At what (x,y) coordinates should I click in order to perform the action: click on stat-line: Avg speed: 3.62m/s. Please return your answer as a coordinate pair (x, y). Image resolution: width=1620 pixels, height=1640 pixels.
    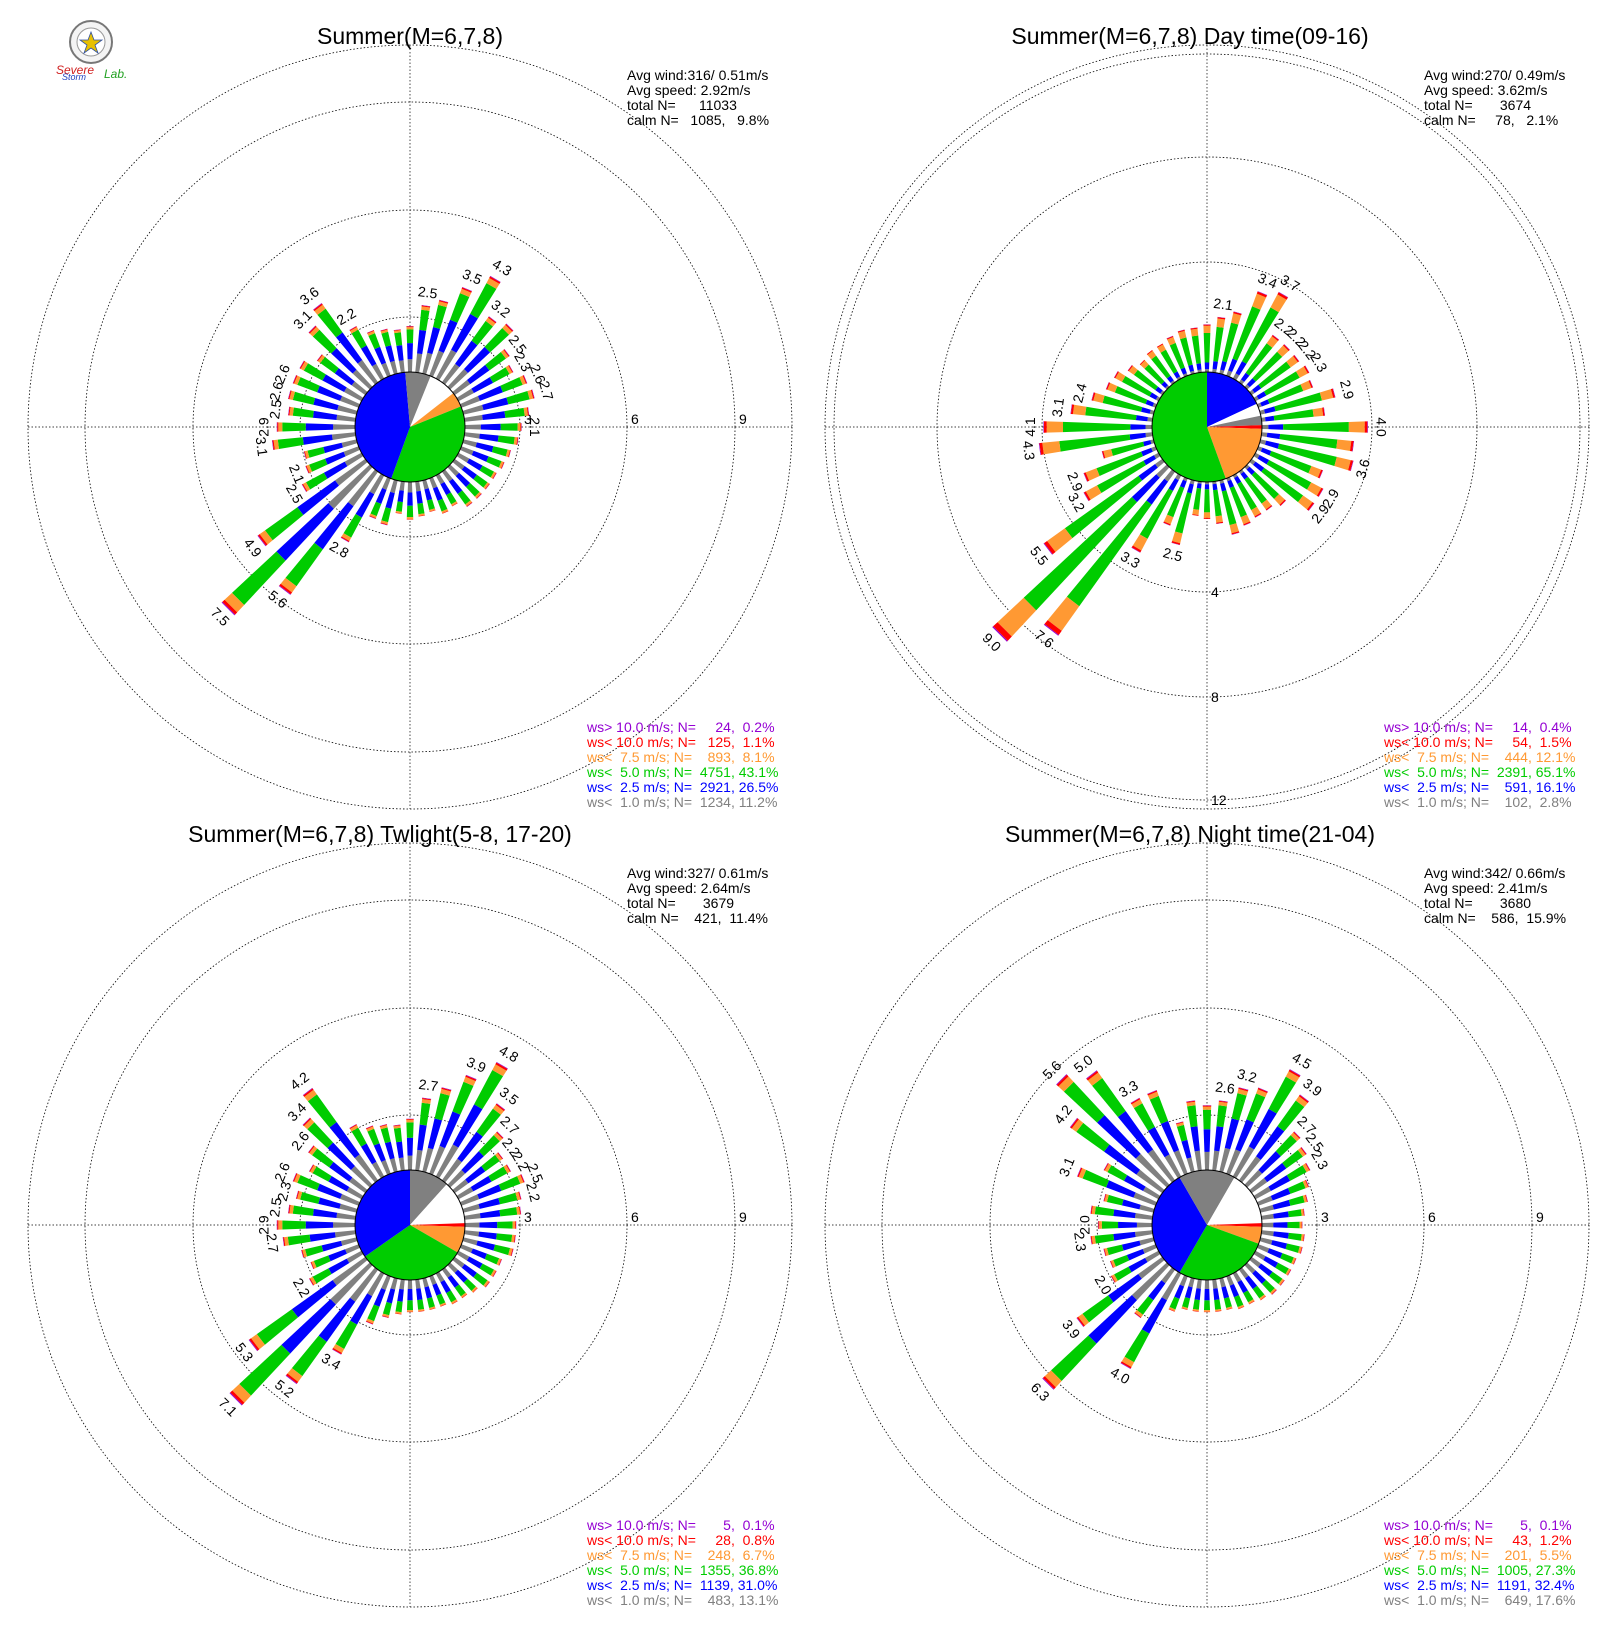
    Looking at the image, I should click on (1485, 90).